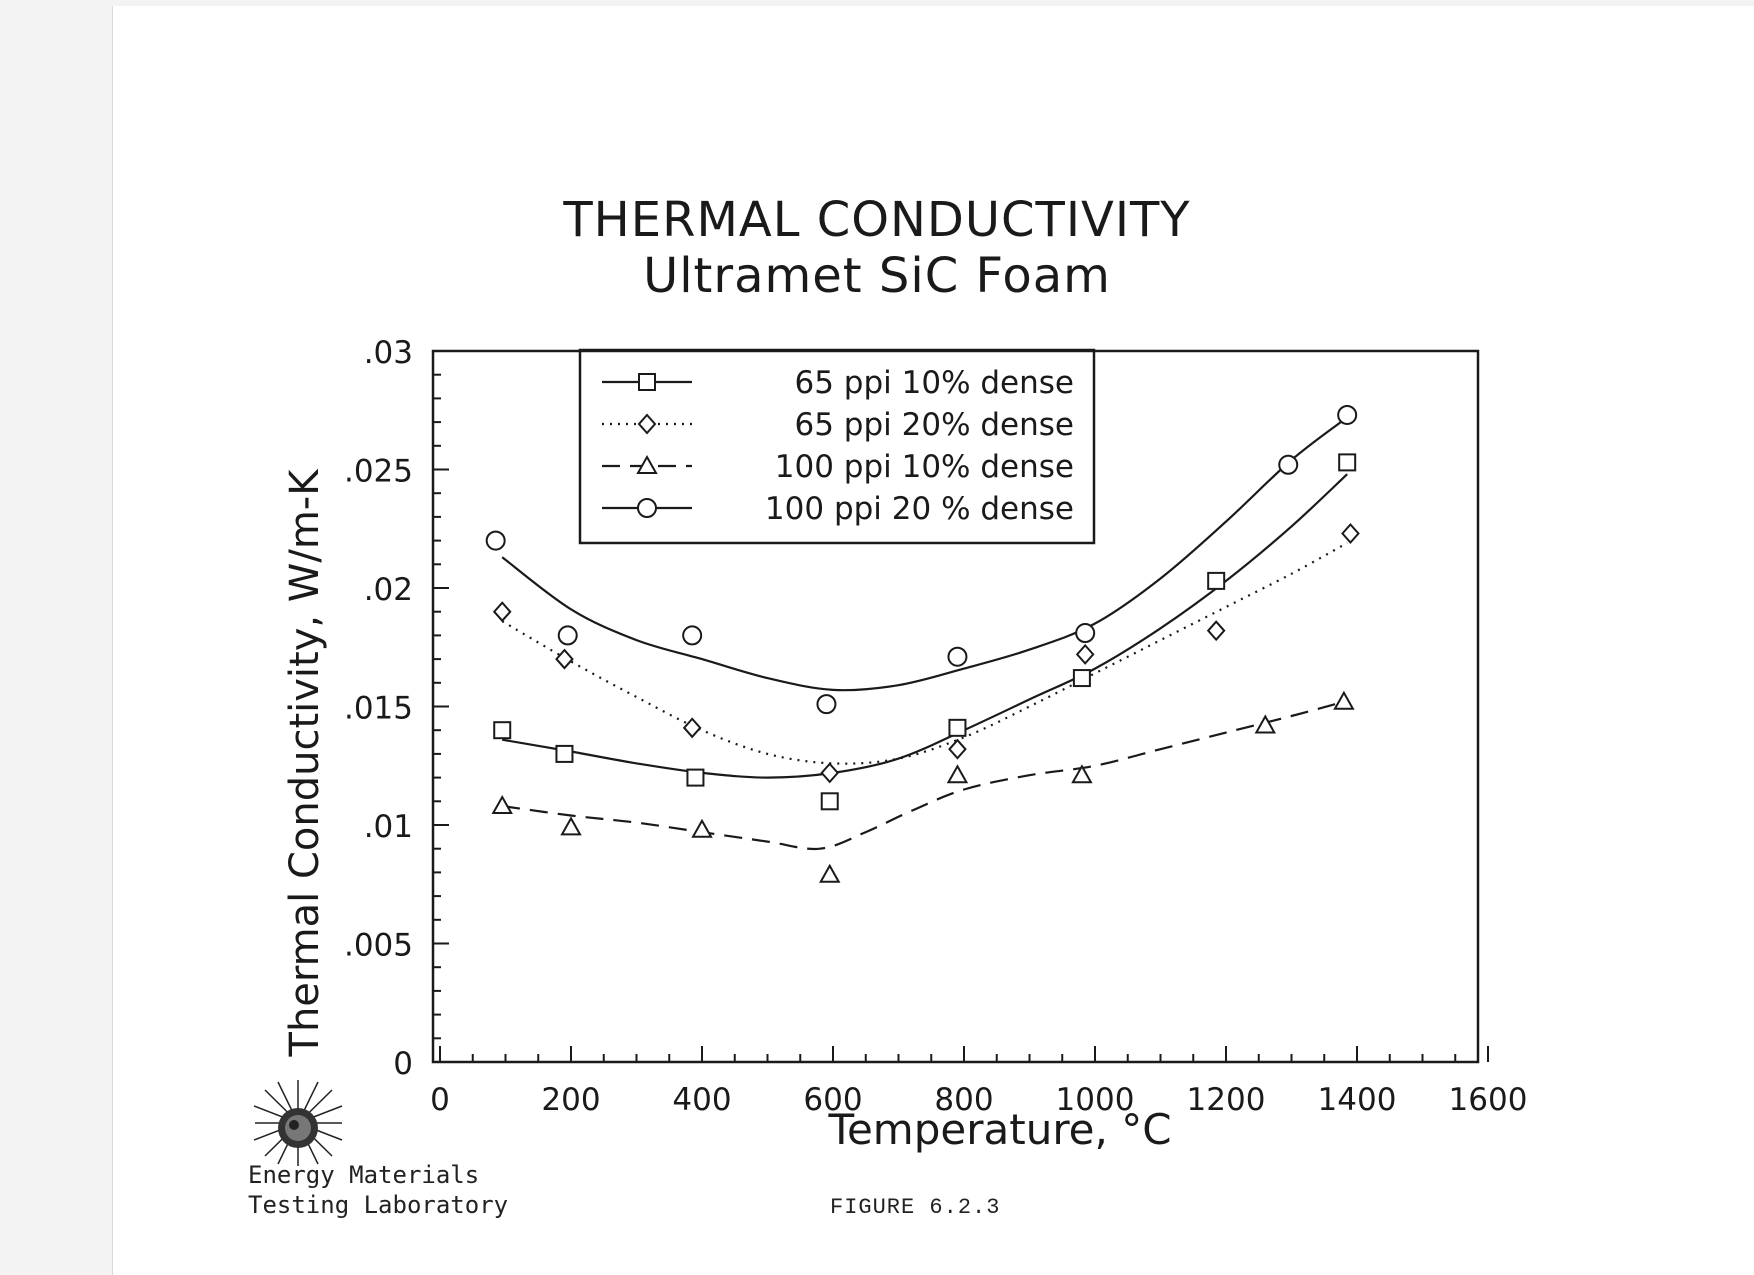  What do you see at coordinates (378, 1205) in the screenshot?
I see `lab-name-line-2: Testing Laboratory` at bounding box center [378, 1205].